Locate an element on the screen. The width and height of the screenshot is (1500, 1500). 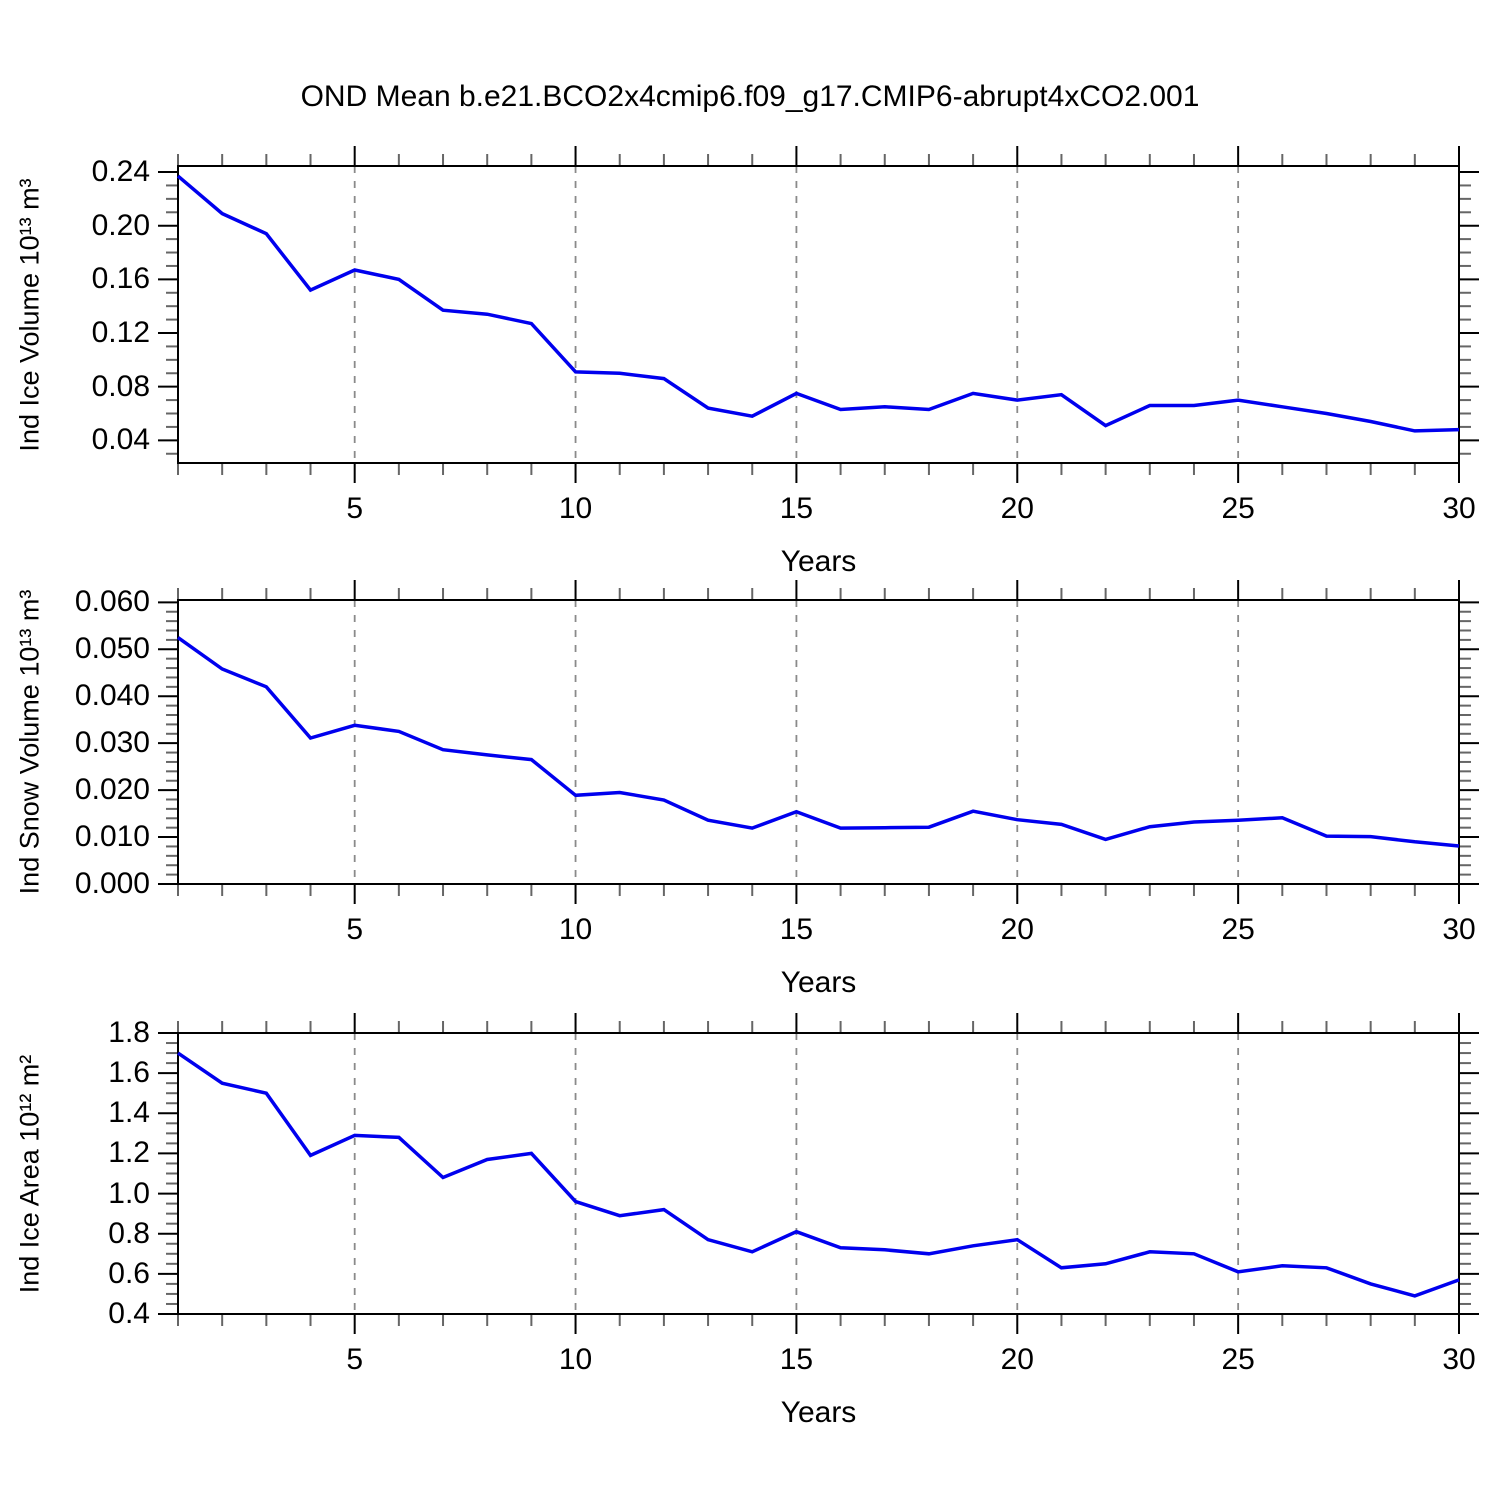
y-tick-label: 1.6 is located at coordinates (129, 1073).